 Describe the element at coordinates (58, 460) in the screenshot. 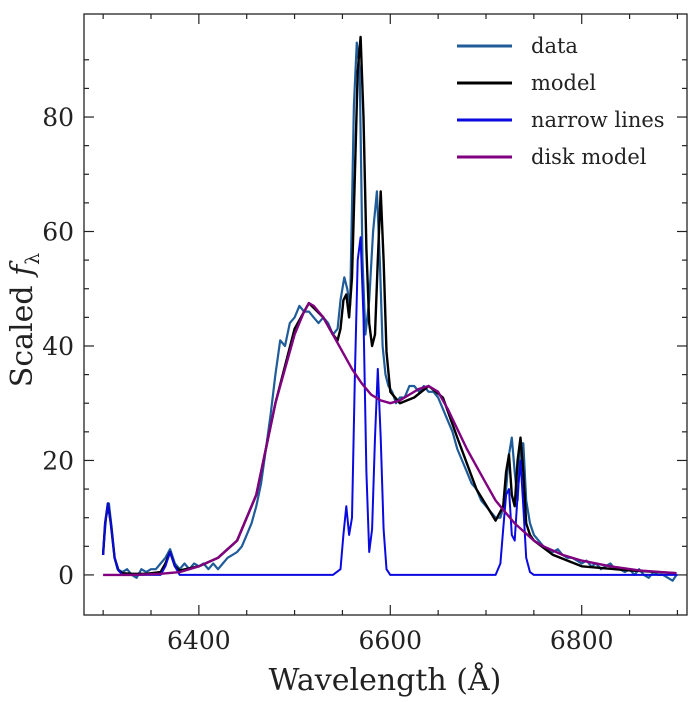

I see `y-tick-label: 20` at that location.